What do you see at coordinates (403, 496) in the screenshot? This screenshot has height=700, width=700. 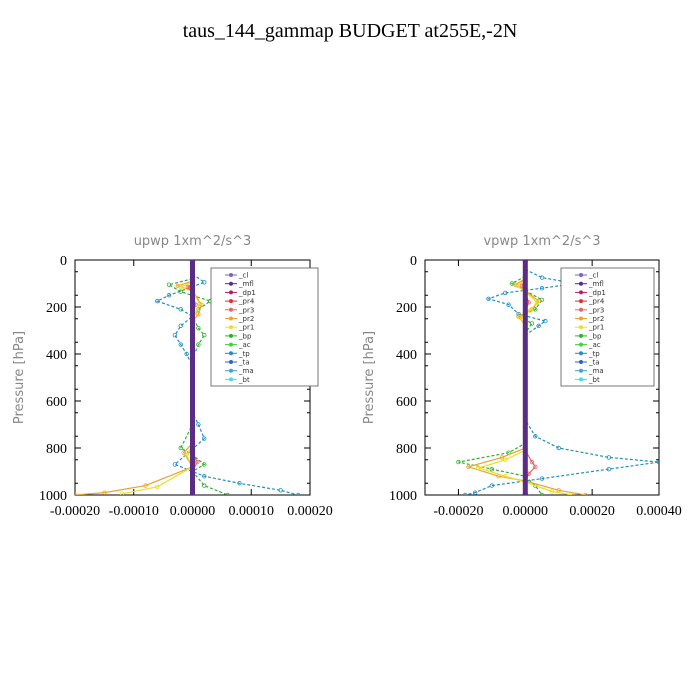 I see `y-tick-label: 1000` at bounding box center [403, 496].